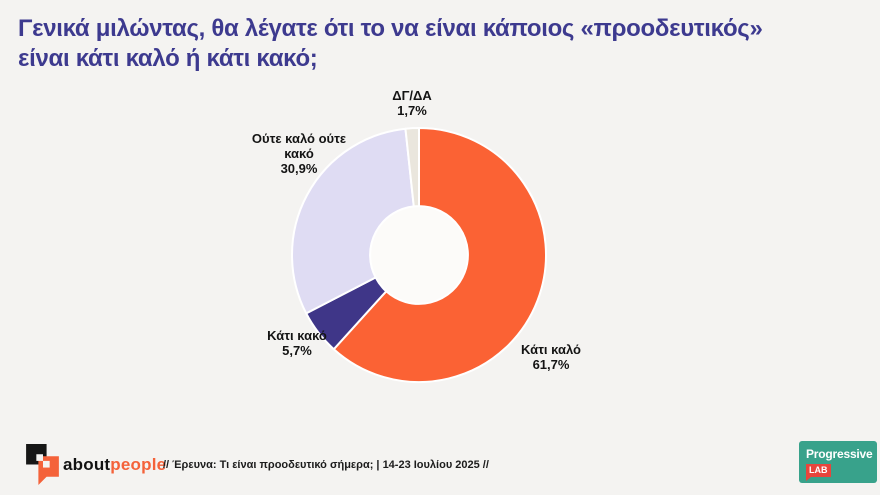 This screenshot has height=495, width=880. Describe the element at coordinates (168, 58) in the screenshot. I see `page-title-line2: είναι κάτι καλό ή κάτι κακό;` at that location.